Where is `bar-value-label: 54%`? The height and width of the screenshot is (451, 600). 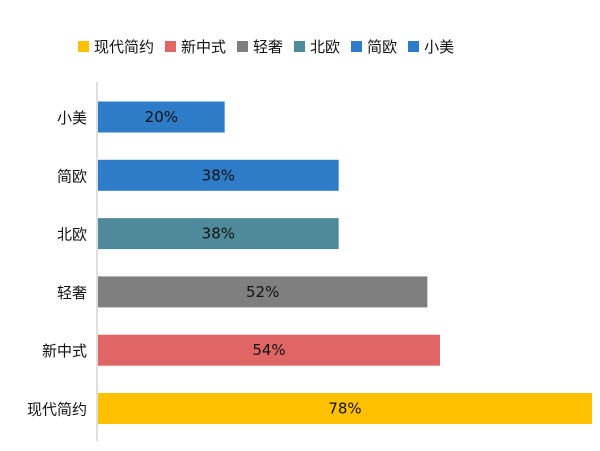 bar-value-label: 54% is located at coordinates (268, 350).